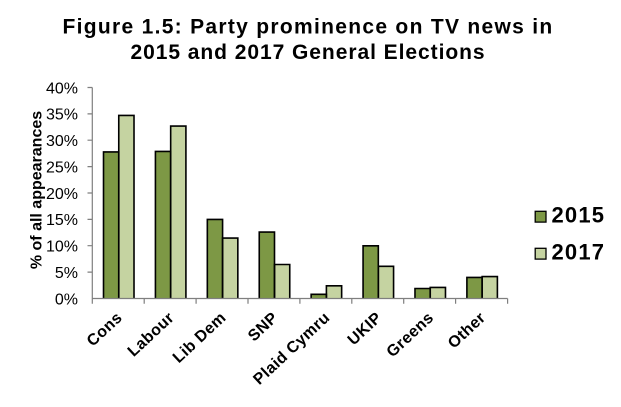 The width and height of the screenshot is (621, 407). What do you see at coordinates (579, 252) in the screenshot?
I see `svg-text: 2017` at bounding box center [579, 252].